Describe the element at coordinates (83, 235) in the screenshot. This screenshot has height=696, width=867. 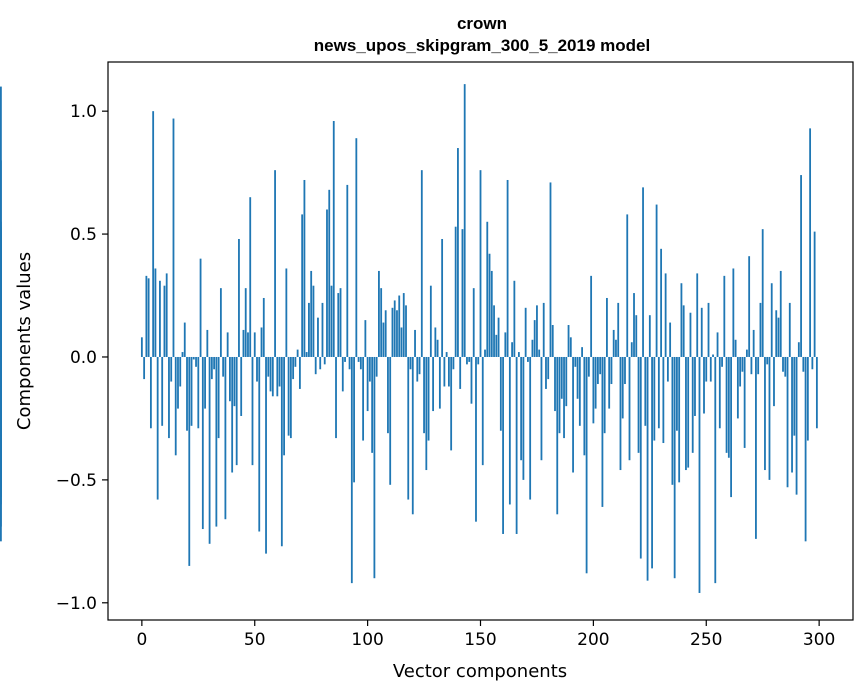
I see `y-tick-label: 0.5` at that location.